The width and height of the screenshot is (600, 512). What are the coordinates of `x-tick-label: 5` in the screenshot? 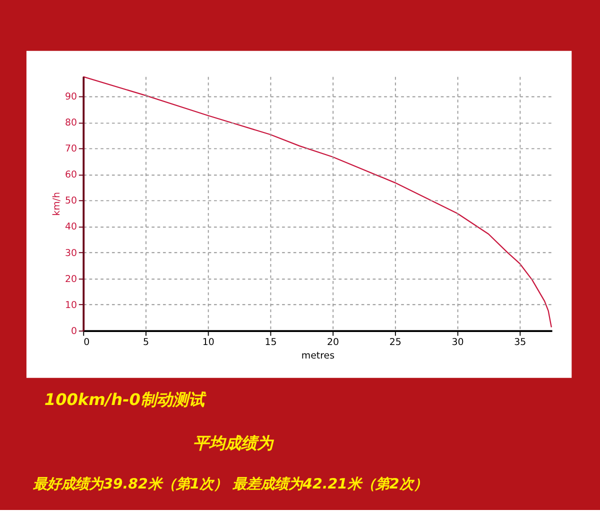 It's located at (145, 342).